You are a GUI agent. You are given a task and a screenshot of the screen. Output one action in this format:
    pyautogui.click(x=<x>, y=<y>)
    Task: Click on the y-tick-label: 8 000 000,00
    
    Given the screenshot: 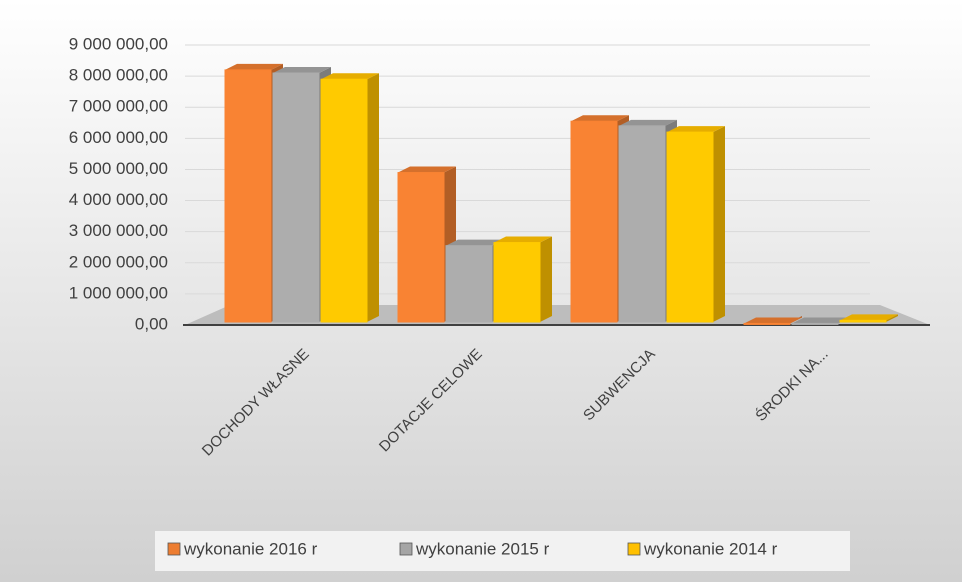 What is the action you would take?
    pyautogui.click(x=118, y=75)
    